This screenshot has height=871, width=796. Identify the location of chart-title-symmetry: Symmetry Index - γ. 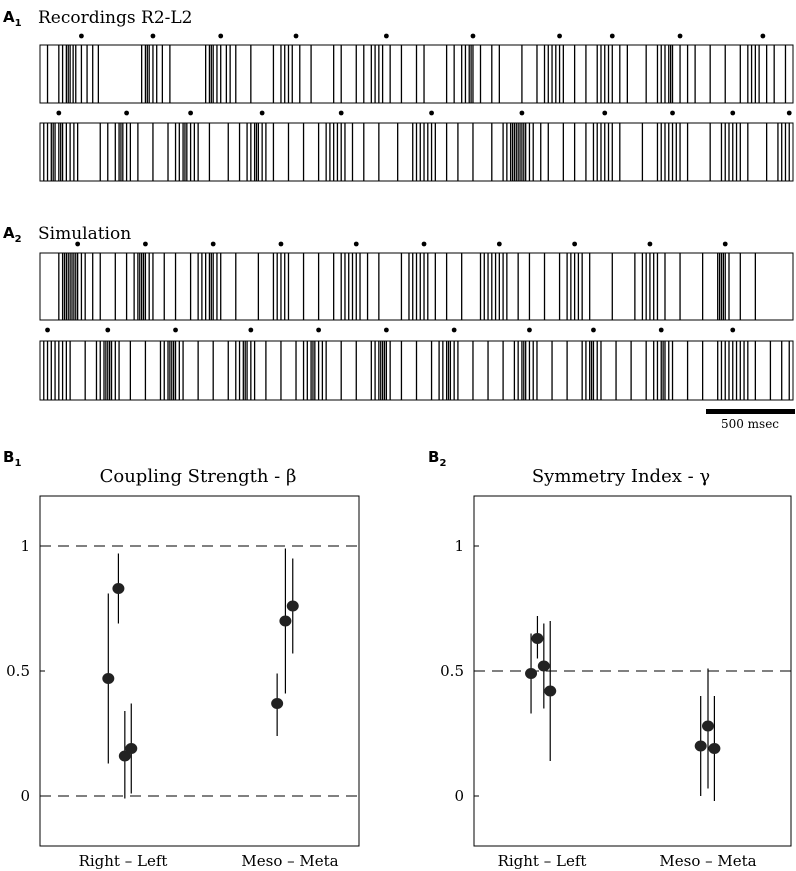
(621, 476).